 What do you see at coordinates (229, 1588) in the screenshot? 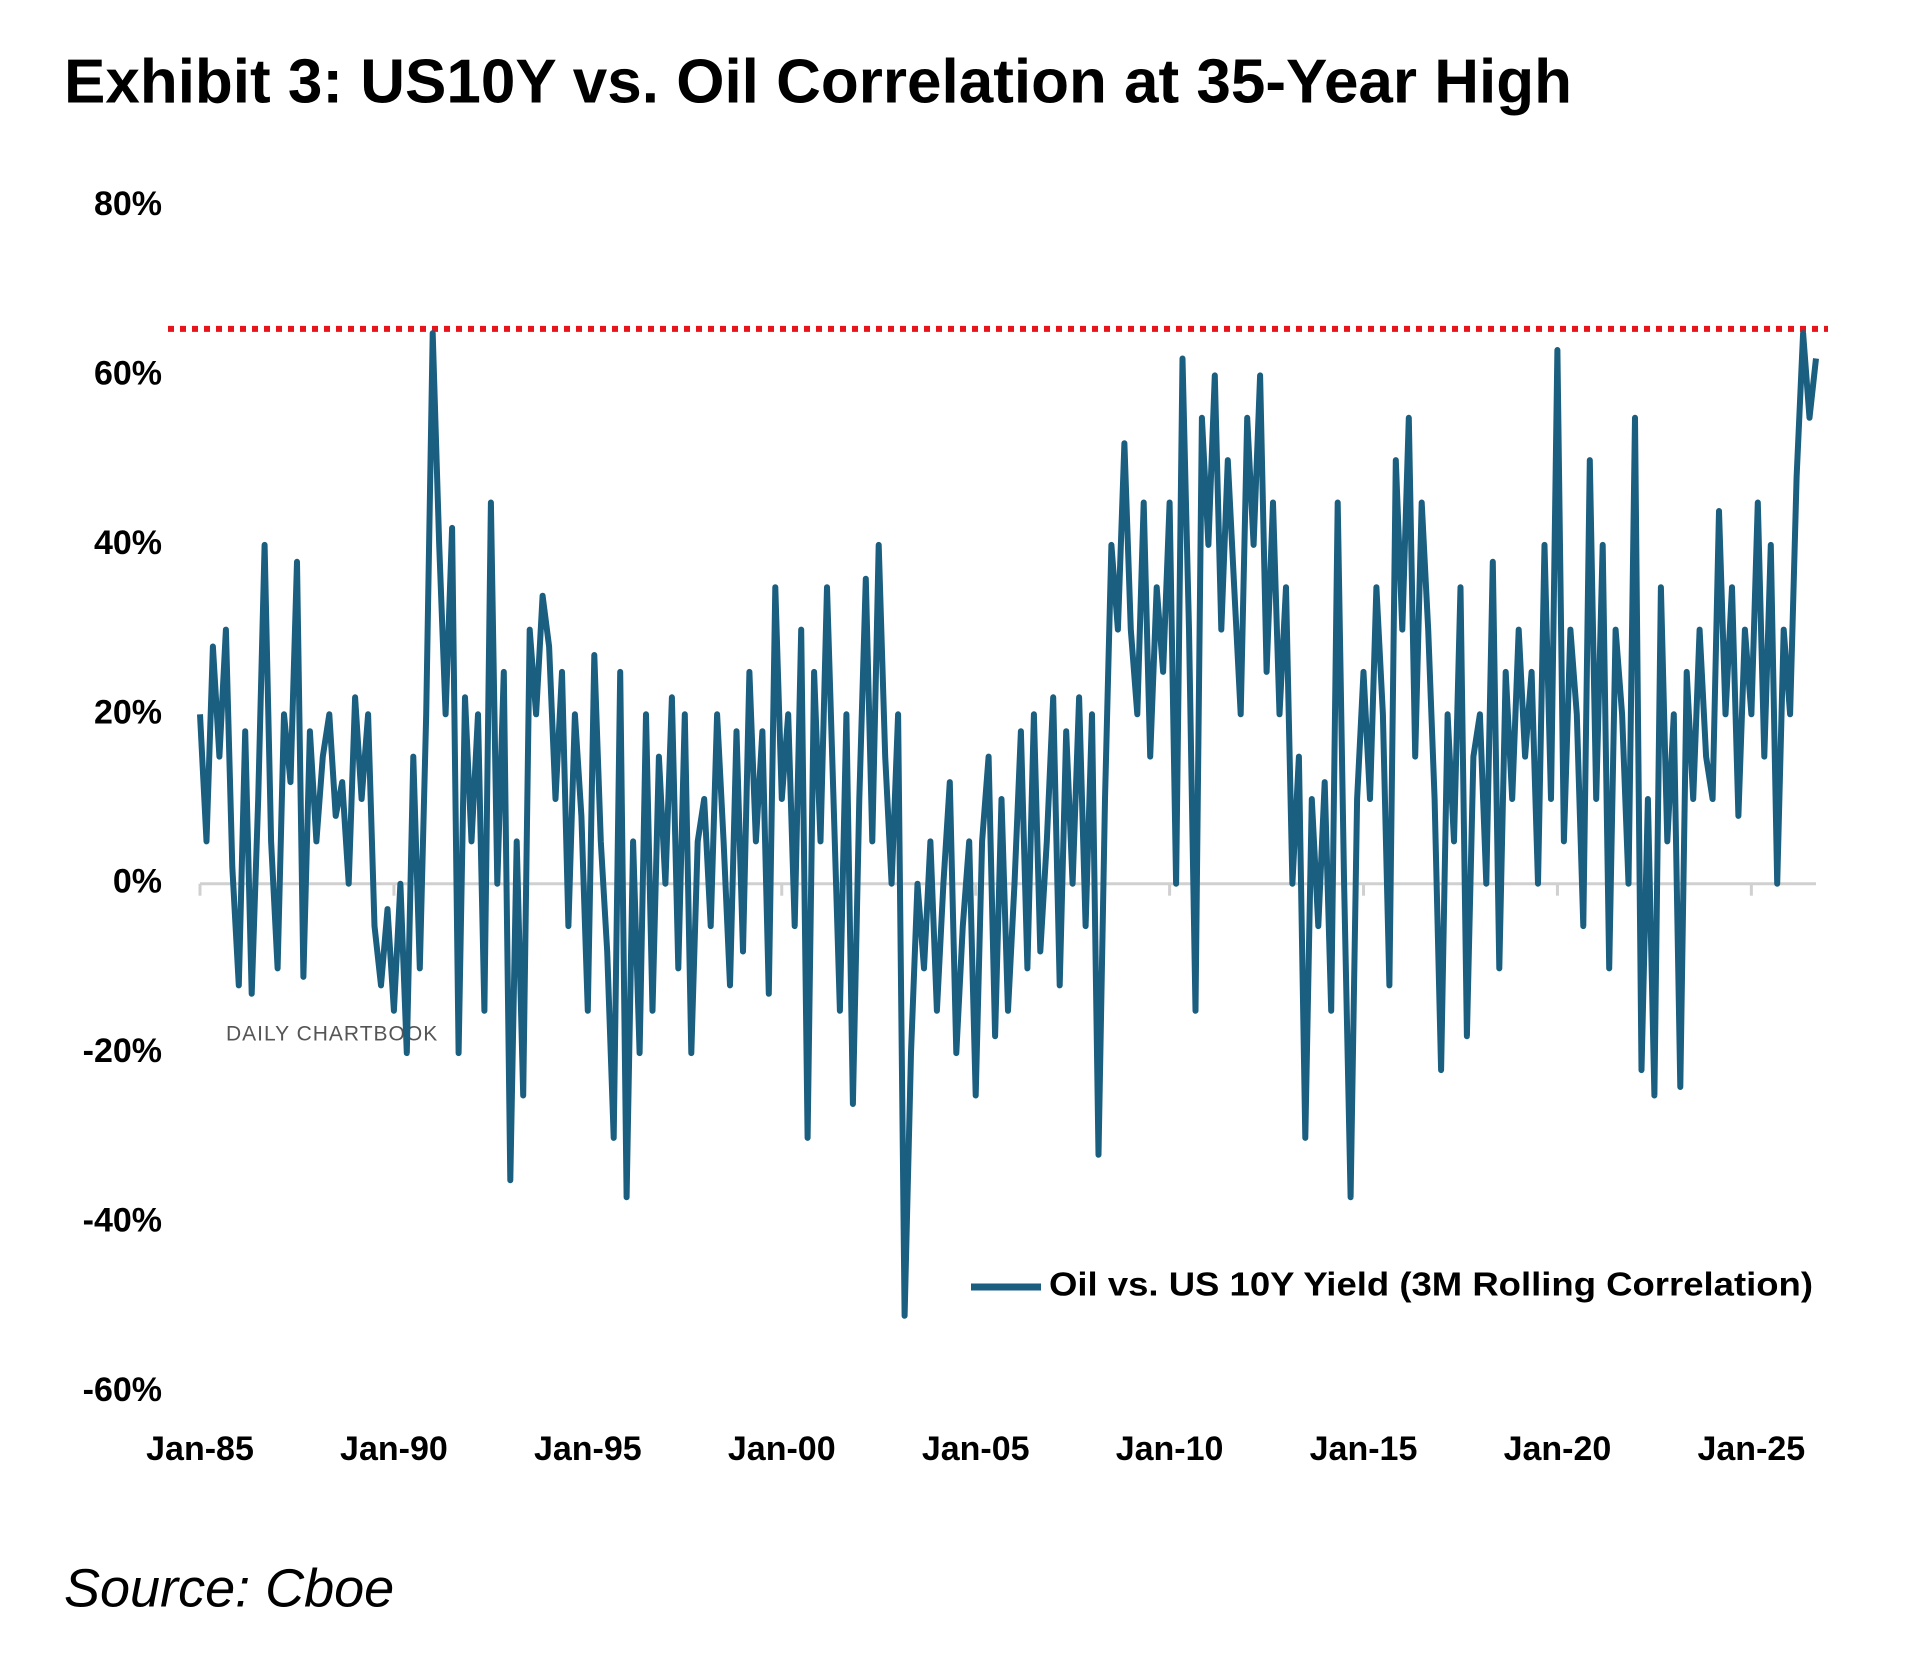
I see `source-note: Source: Cboe` at bounding box center [229, 1588].